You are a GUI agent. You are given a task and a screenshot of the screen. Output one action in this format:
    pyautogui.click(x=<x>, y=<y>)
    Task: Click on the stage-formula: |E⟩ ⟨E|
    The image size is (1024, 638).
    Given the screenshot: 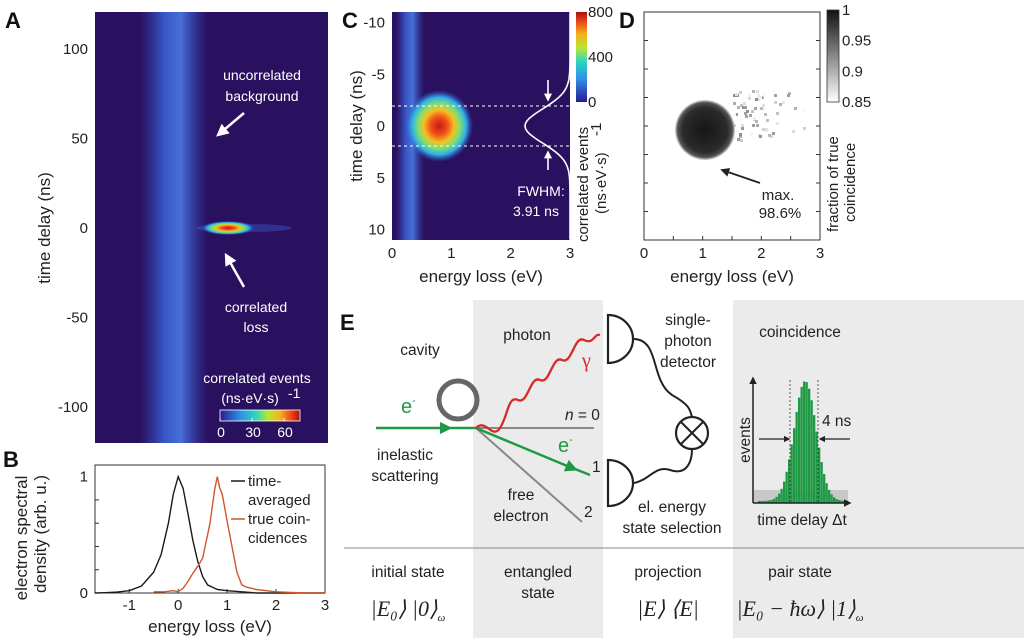 What is the action you would take?
    pyautogui.click(x=668, y=608)
    